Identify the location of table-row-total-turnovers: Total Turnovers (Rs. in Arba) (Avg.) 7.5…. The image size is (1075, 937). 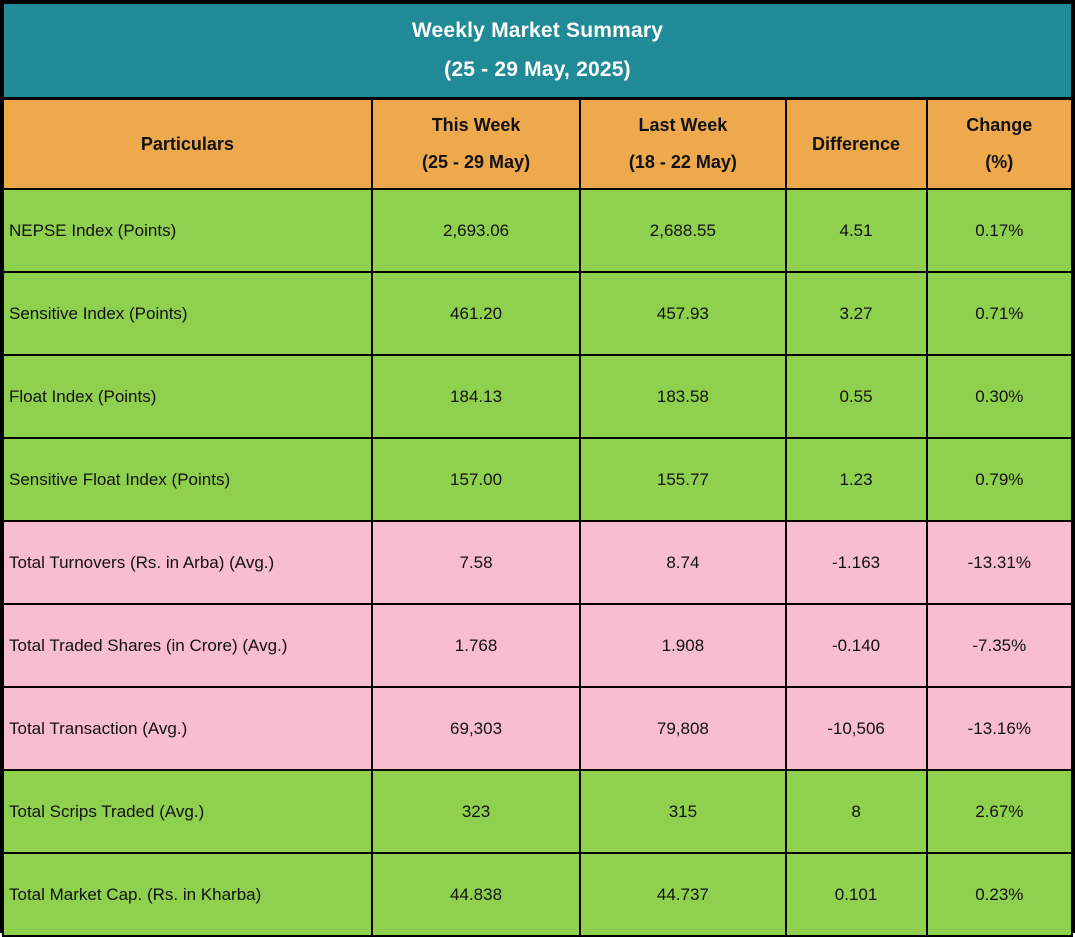
(538, 562).